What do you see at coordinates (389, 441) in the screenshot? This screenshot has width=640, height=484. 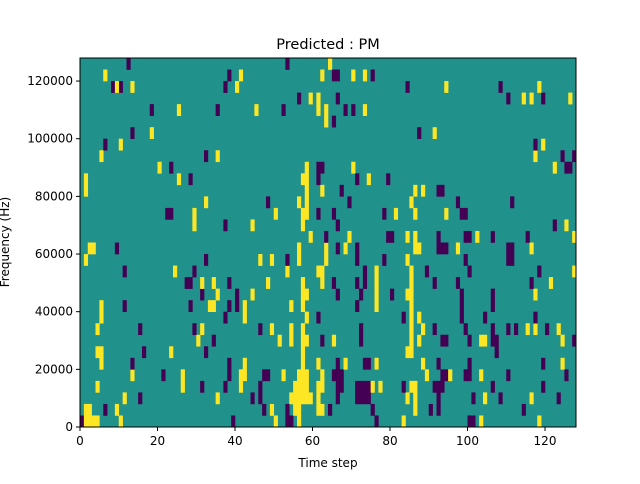 I see `x-tick-label: 80` at bounding box center [389, 441].